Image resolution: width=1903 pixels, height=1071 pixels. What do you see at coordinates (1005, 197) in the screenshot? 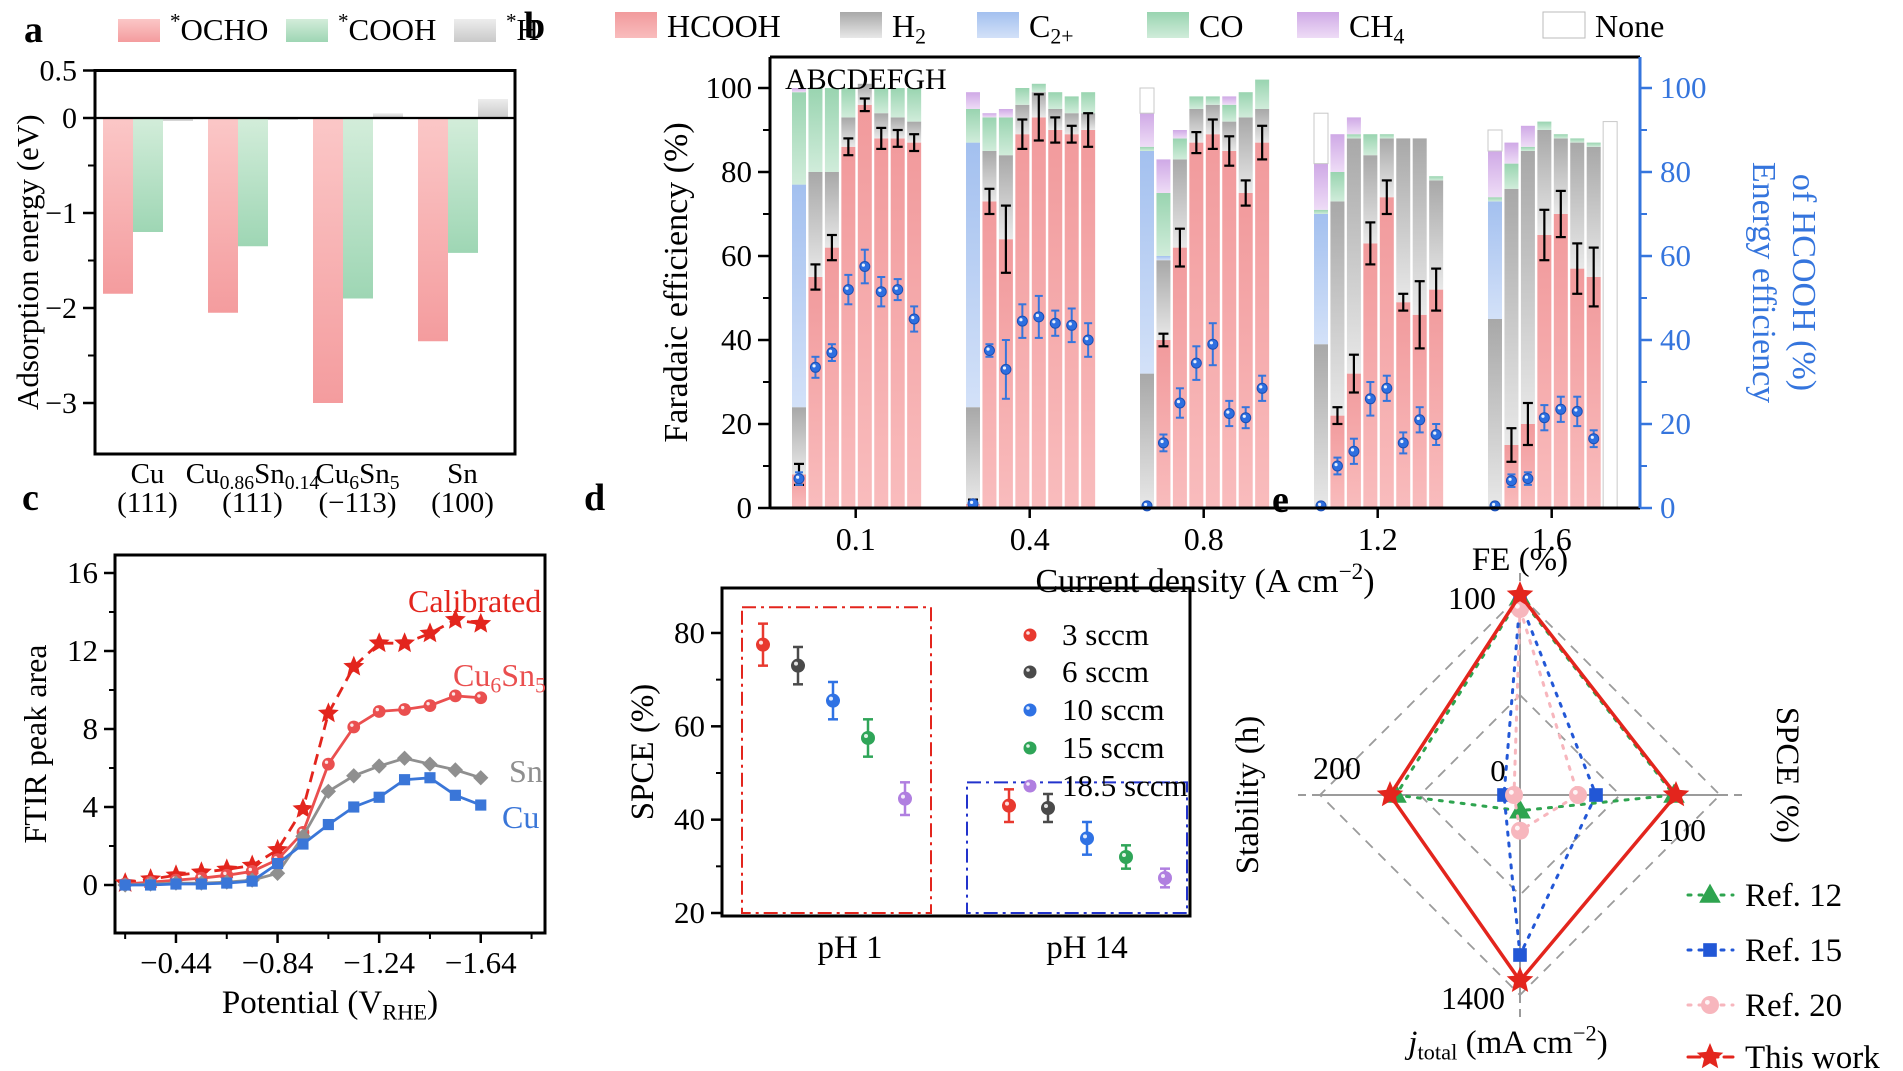
I see `segment-H2-0.4-C` at bounding box center [1005, 197].